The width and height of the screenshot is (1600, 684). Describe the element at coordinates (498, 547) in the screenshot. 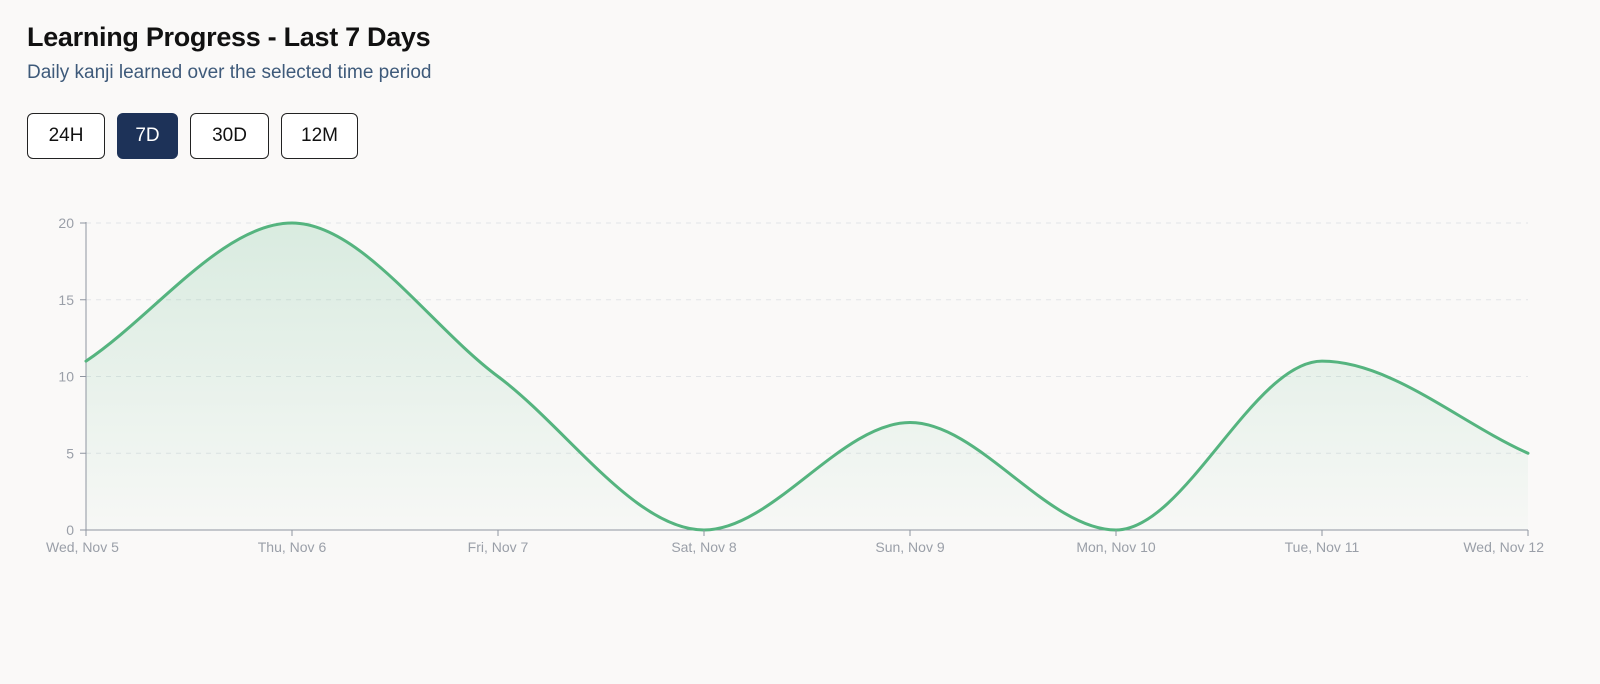

I see `x-tick-label: Fri, Nov 7` at that location.